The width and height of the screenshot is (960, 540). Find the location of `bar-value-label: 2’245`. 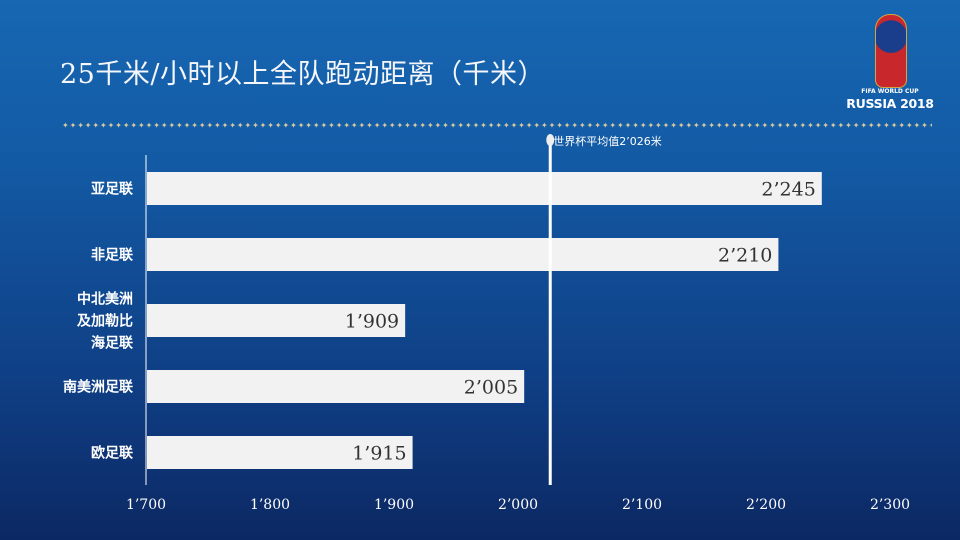

bar-value-label: 2’245 is located at coordinates (788, 190).